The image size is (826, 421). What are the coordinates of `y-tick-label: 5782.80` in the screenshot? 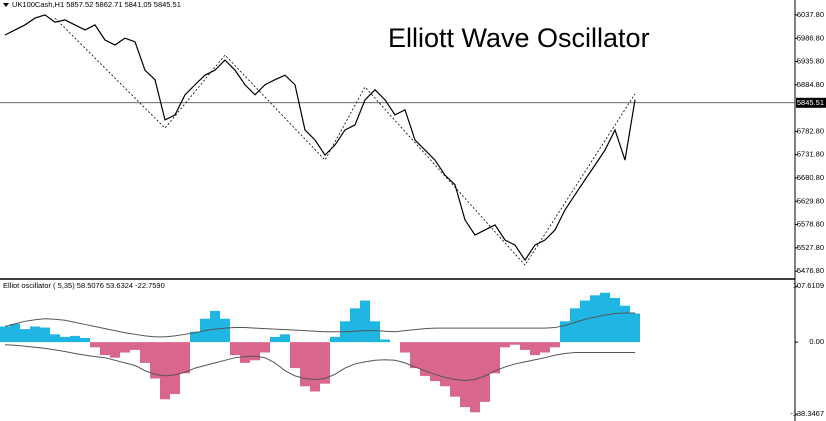 It's located at (810, 130).